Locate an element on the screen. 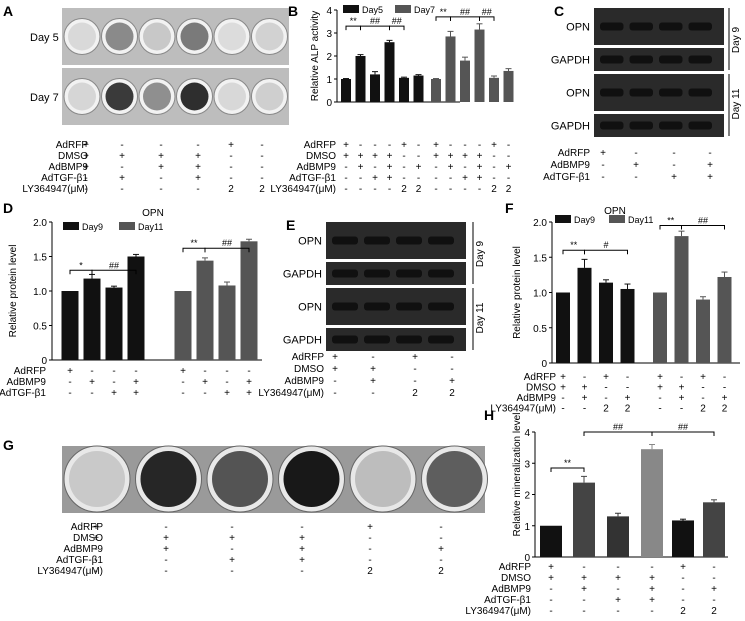 The height and width of the screenshot is (621, 745). y-tick-label: 3 is located at coordinates (527, 464).